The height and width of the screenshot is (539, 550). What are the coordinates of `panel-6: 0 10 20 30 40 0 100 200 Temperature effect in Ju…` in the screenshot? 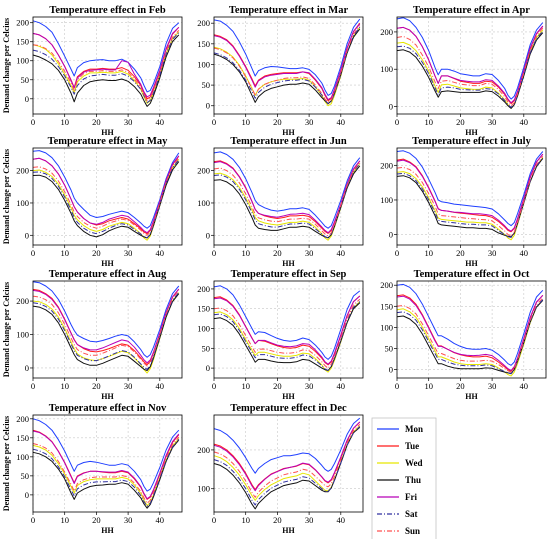 It's located at (463, 202).